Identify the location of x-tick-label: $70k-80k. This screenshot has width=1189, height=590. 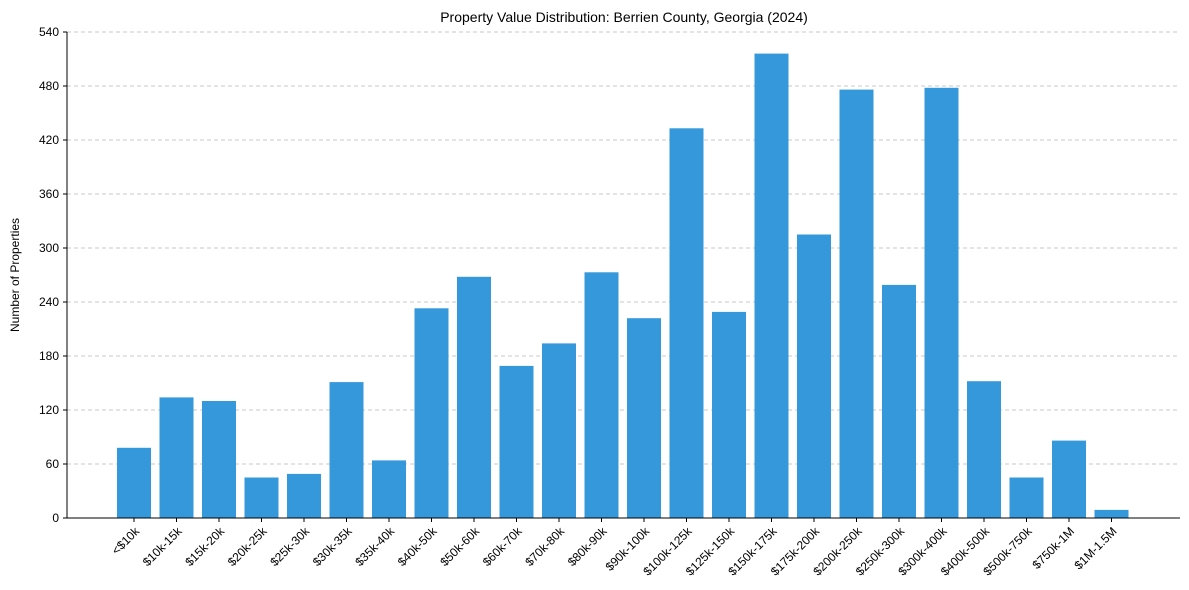
(545, 547).